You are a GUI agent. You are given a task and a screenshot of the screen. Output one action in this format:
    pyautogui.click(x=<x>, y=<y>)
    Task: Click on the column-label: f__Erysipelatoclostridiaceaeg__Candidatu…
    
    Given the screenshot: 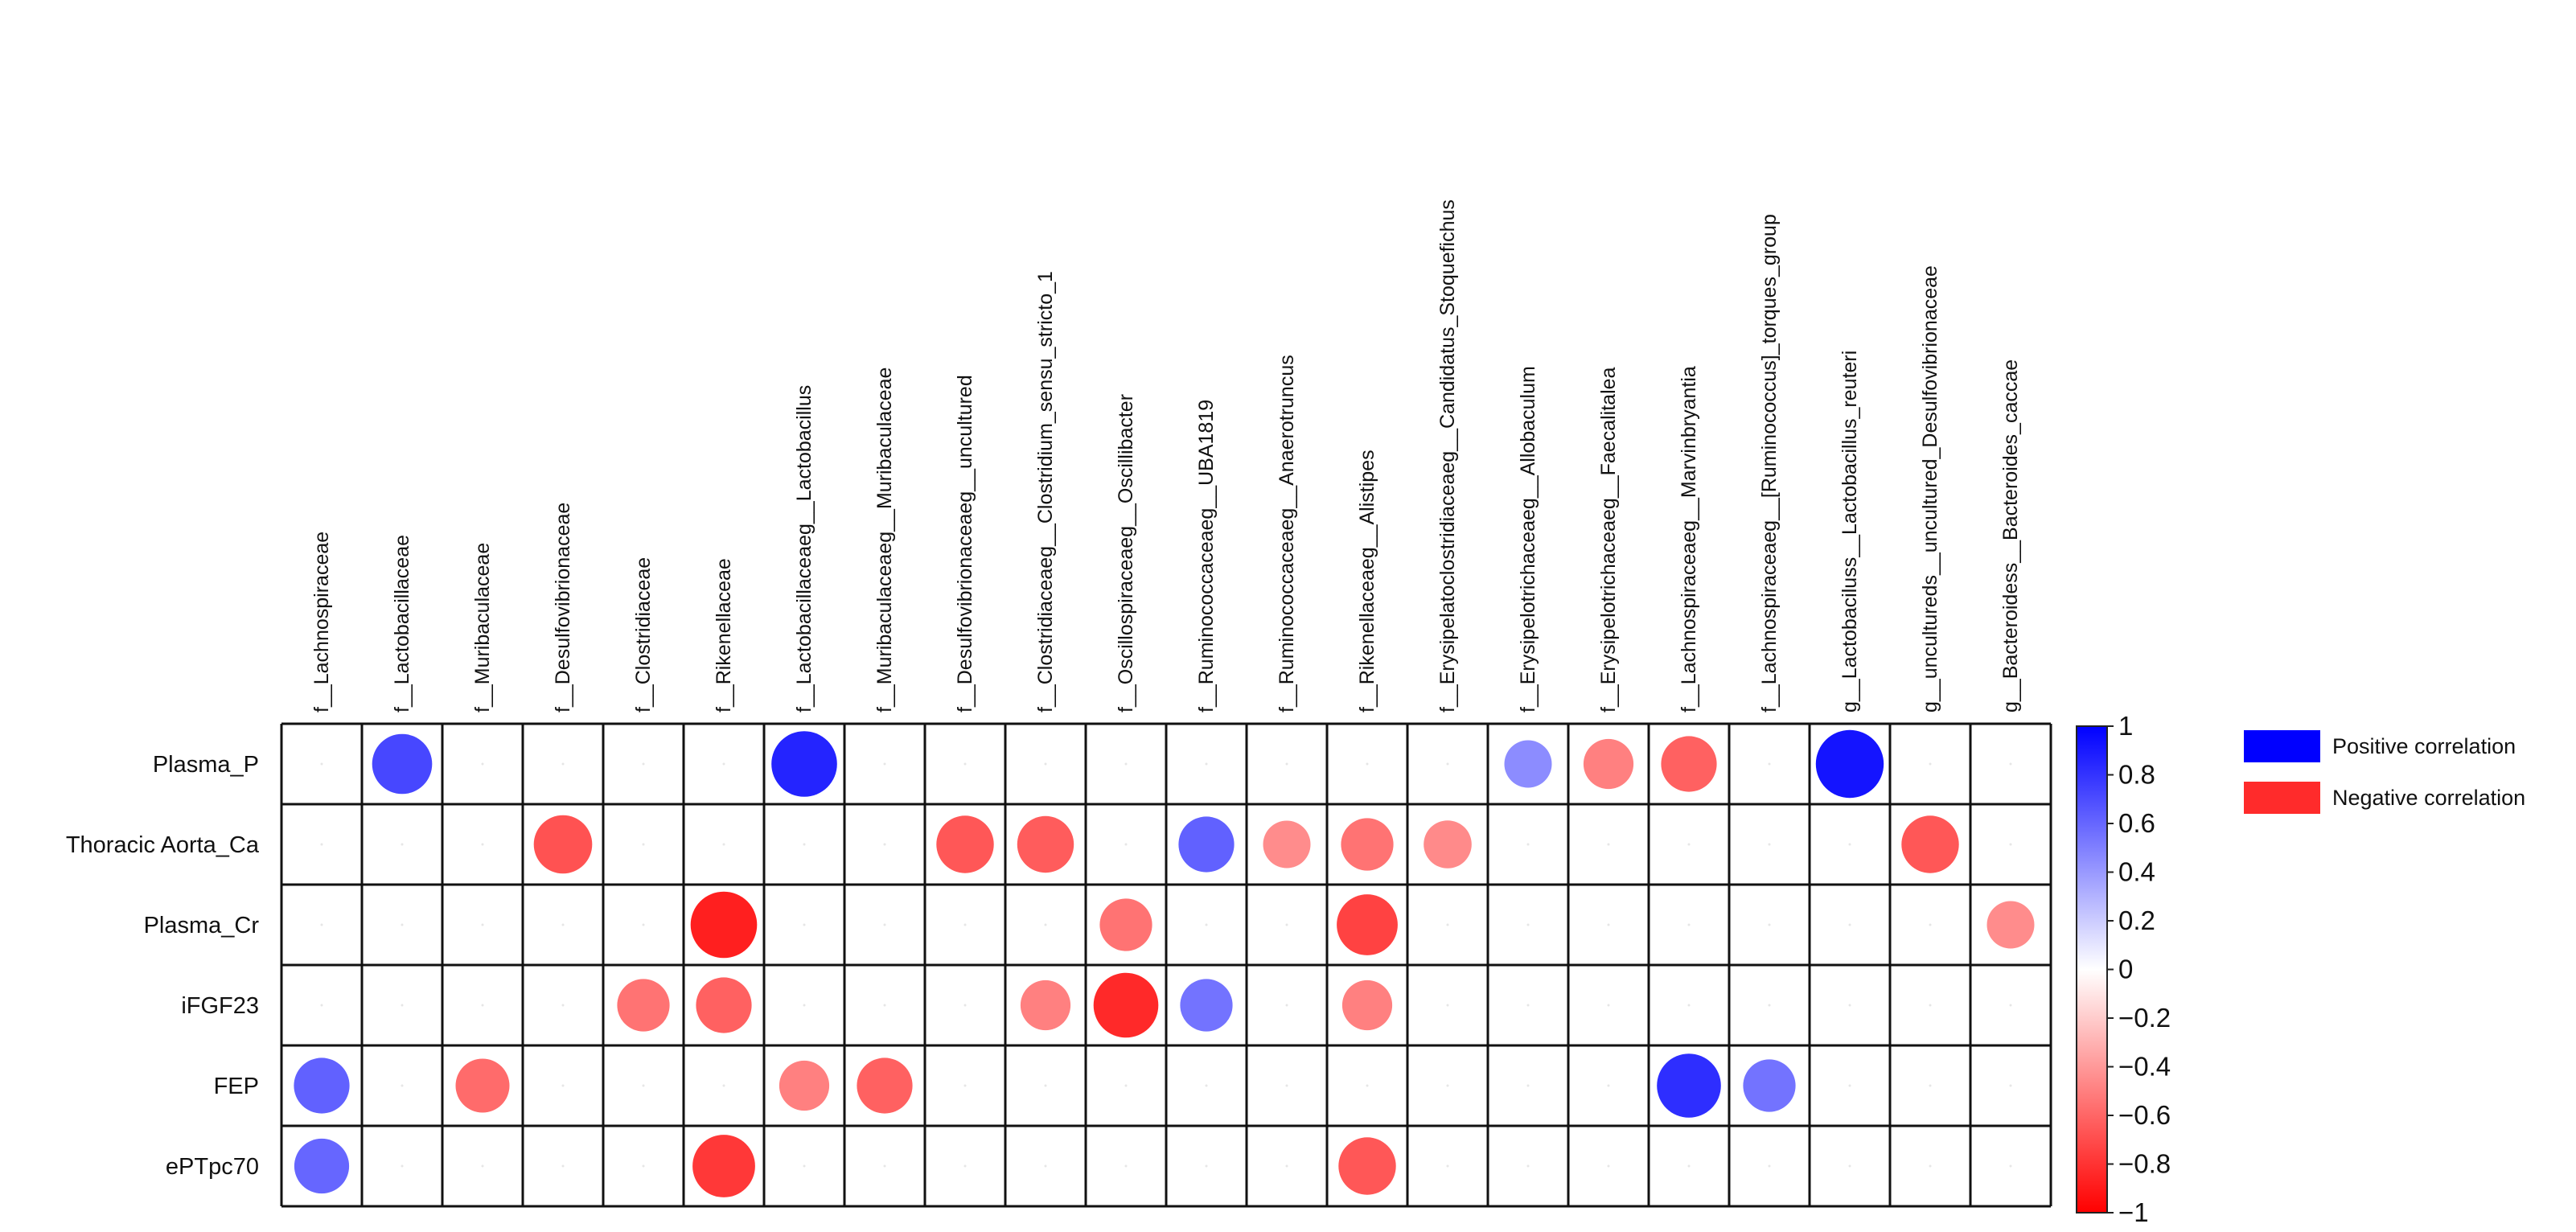 What is the action you would take?
    pyautogui.click(x=1447, y=456)
    